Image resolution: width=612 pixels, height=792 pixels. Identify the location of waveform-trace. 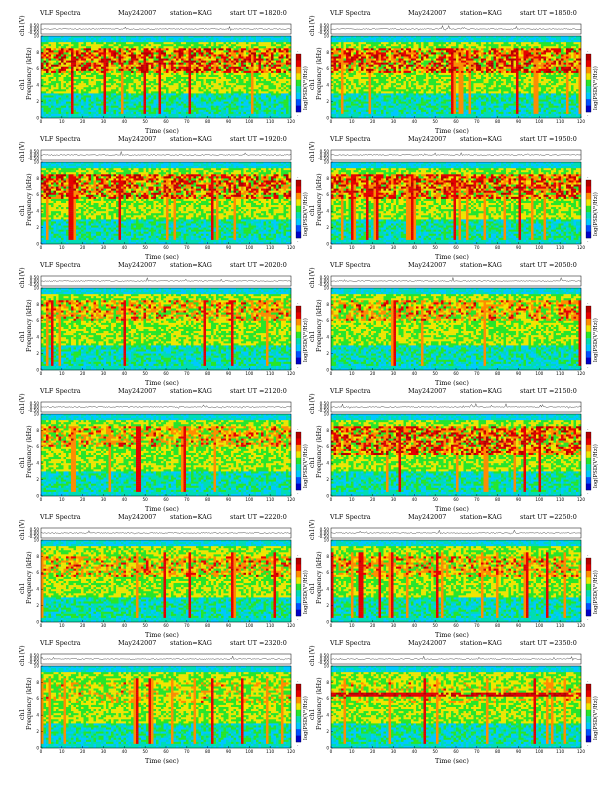
(456, 28).